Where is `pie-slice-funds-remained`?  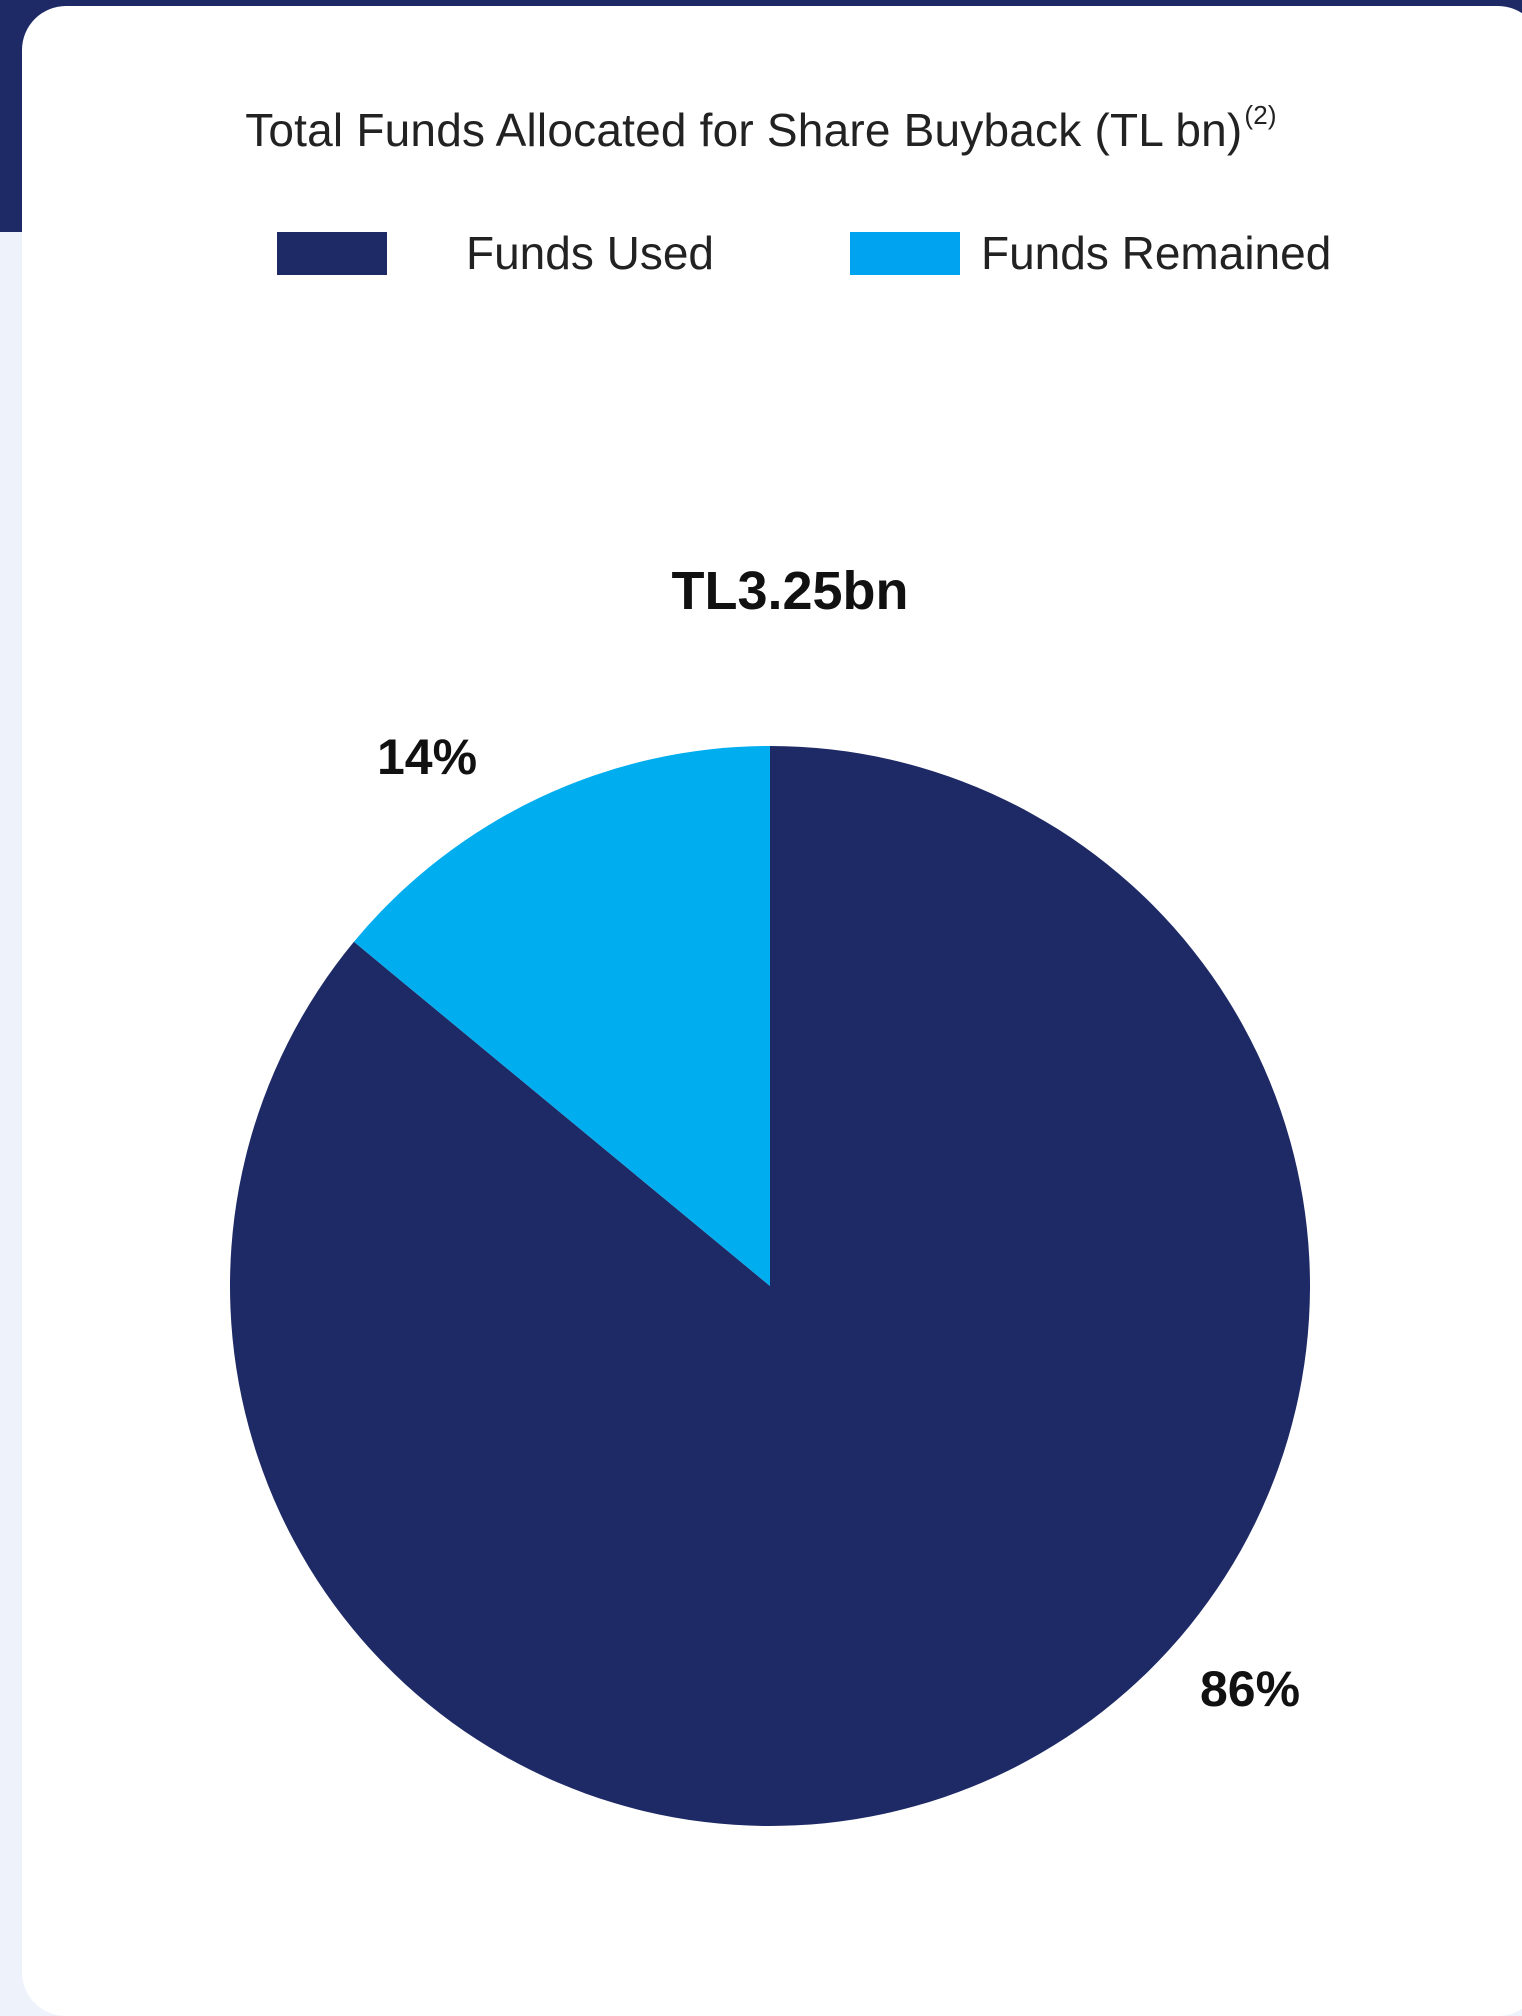 pie-slice-funds-remained is located at coordinates (561, 1016).